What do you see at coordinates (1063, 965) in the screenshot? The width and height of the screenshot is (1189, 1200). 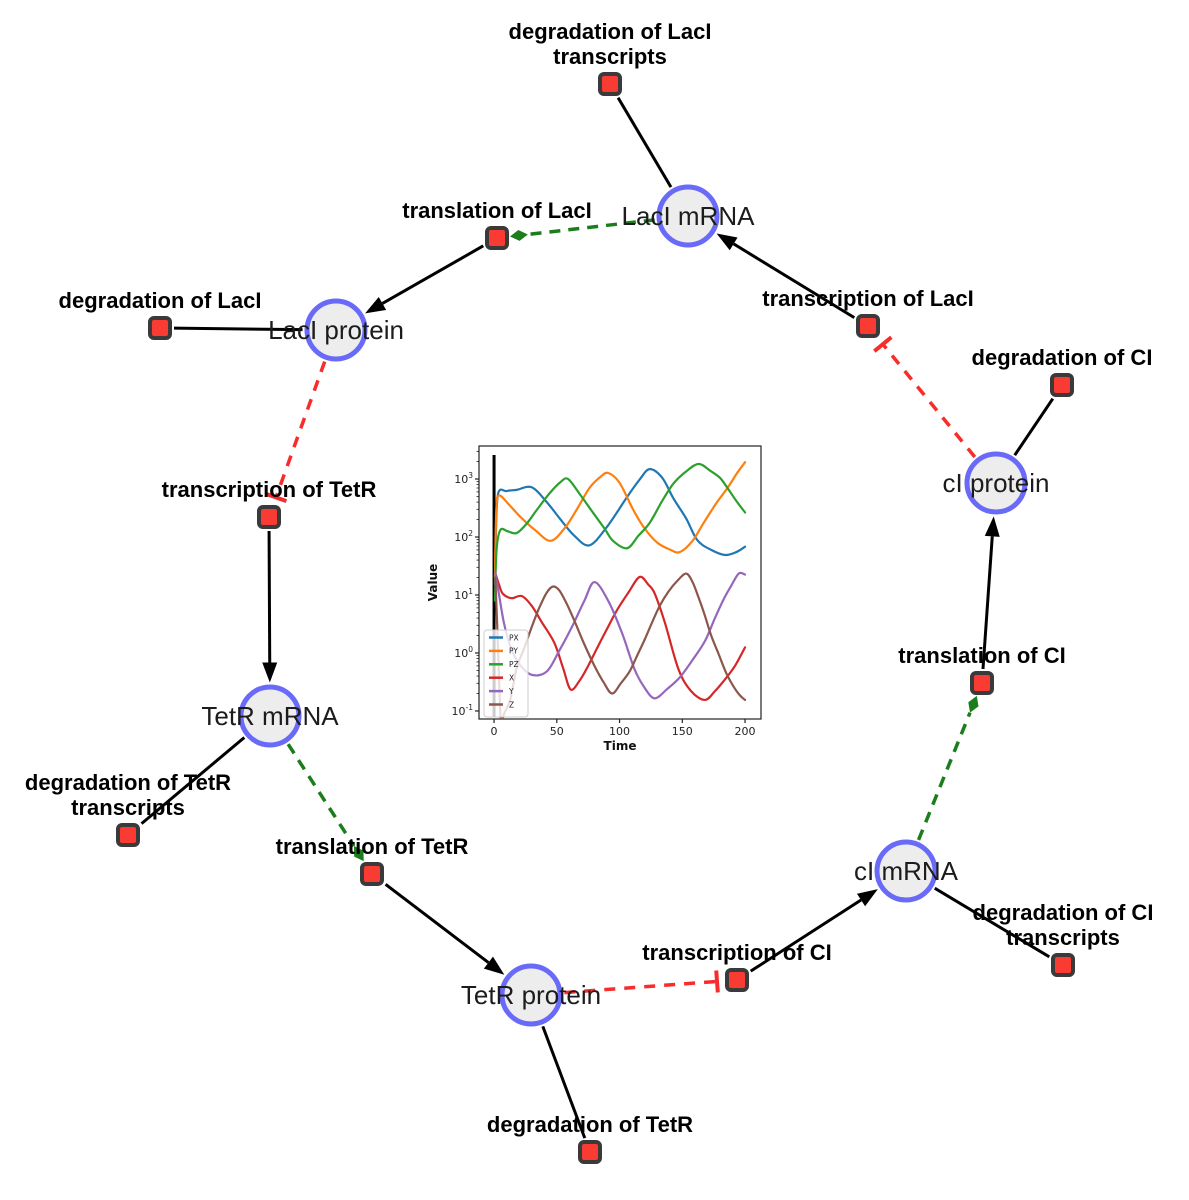 I see `reaction-node-degradation-of-ci-transcripts` at bounding box center [1063, 965].